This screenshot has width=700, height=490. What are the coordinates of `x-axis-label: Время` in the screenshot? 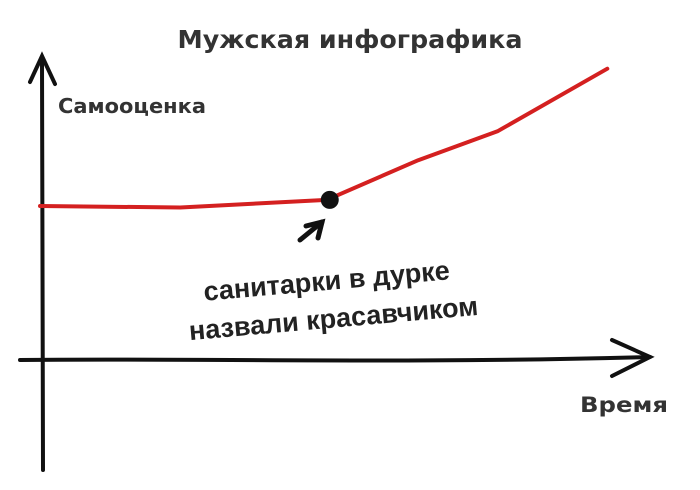 It's located at (624, 405).